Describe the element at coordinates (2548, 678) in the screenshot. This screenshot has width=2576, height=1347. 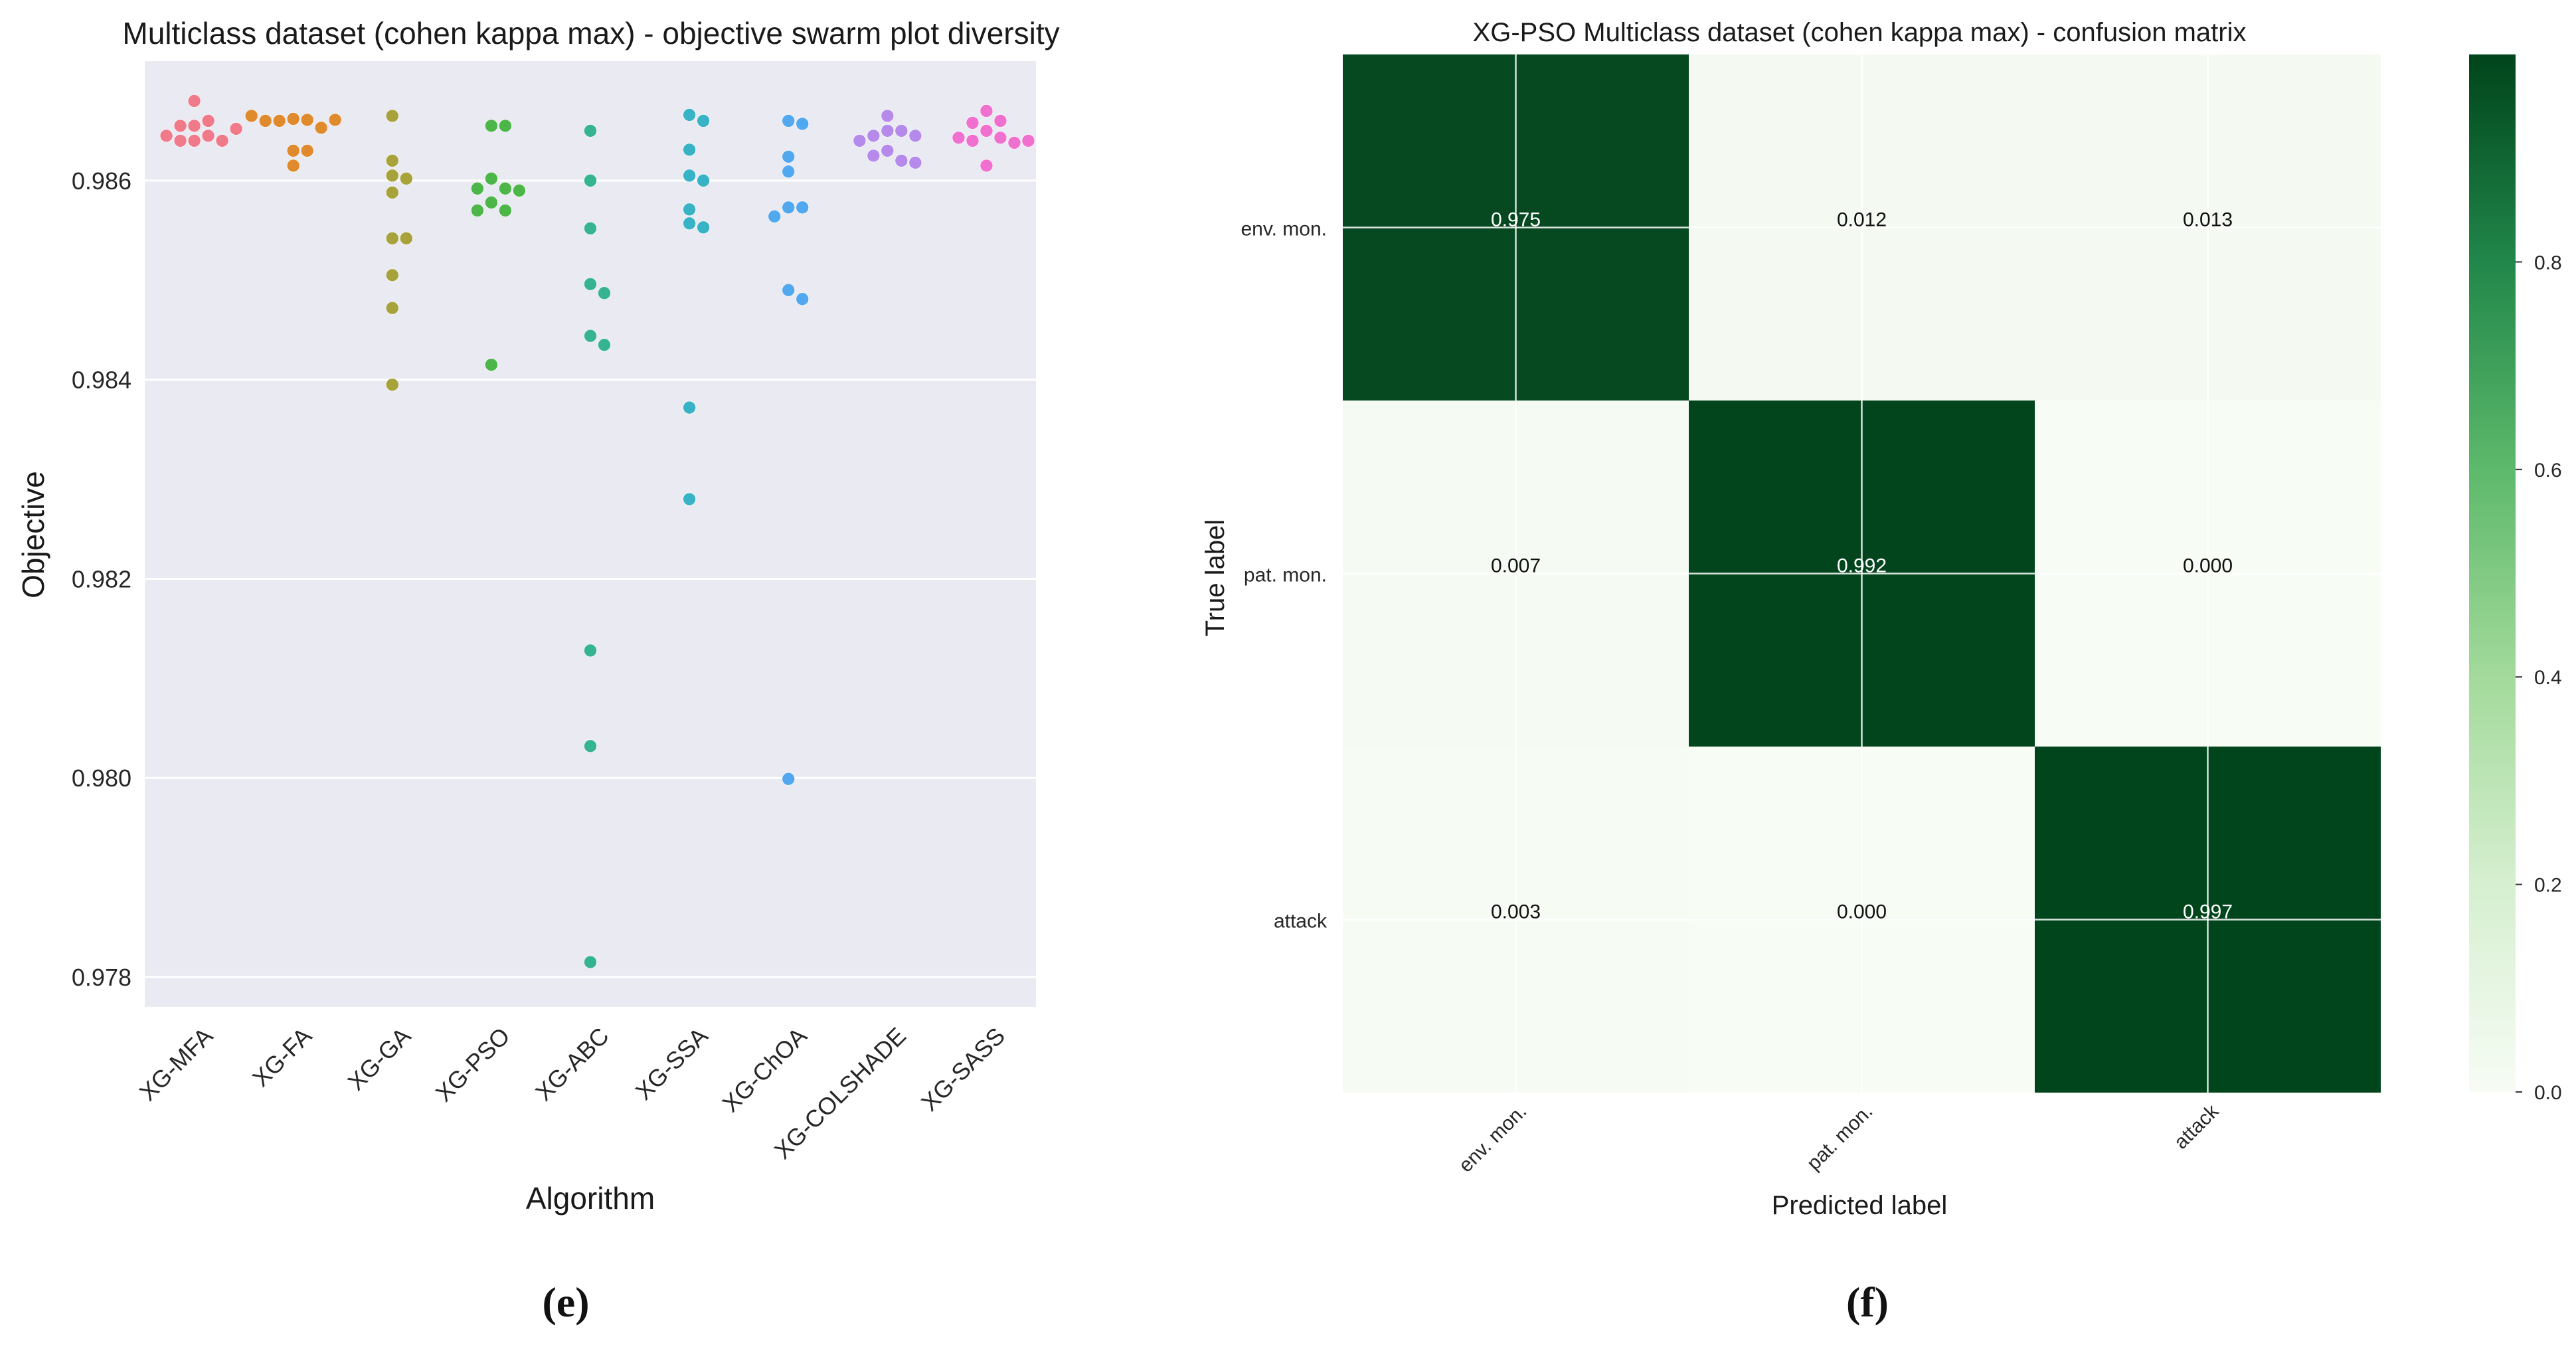
I see `colorbar-tick-label: 0.4` at that location.